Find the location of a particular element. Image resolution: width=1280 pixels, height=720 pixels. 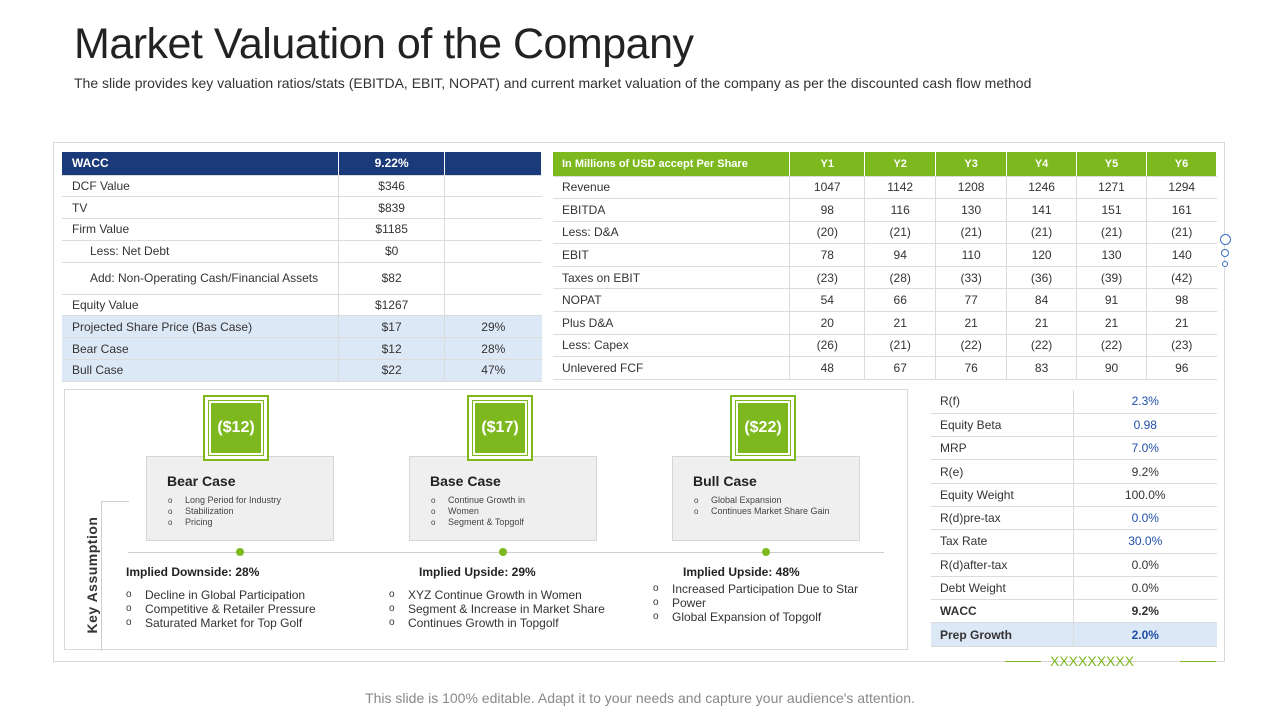

year-cell: (33) is located at coordinates (971, 278).